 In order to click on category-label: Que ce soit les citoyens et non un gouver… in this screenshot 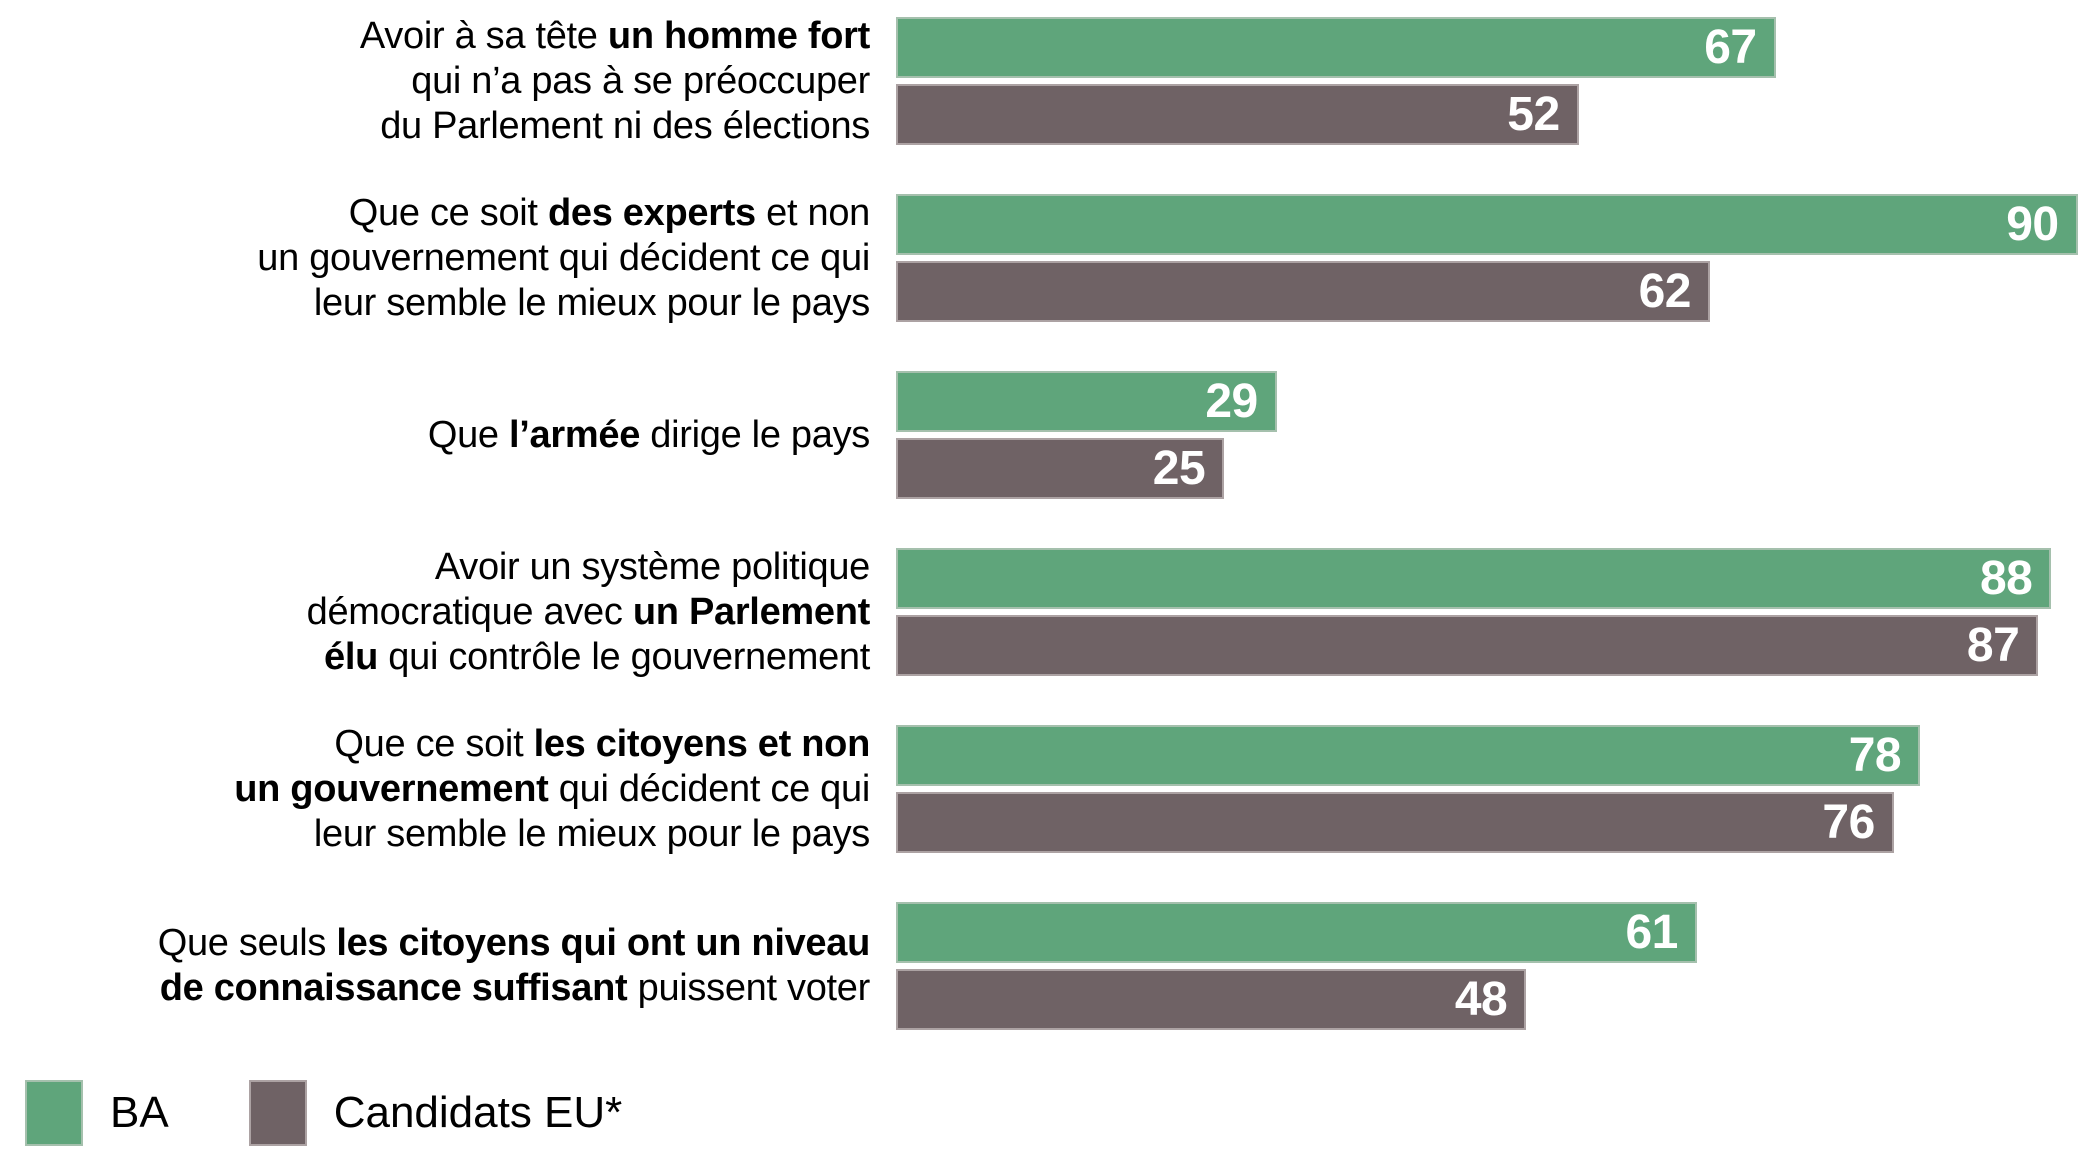, I will do `click(552, 788)`.